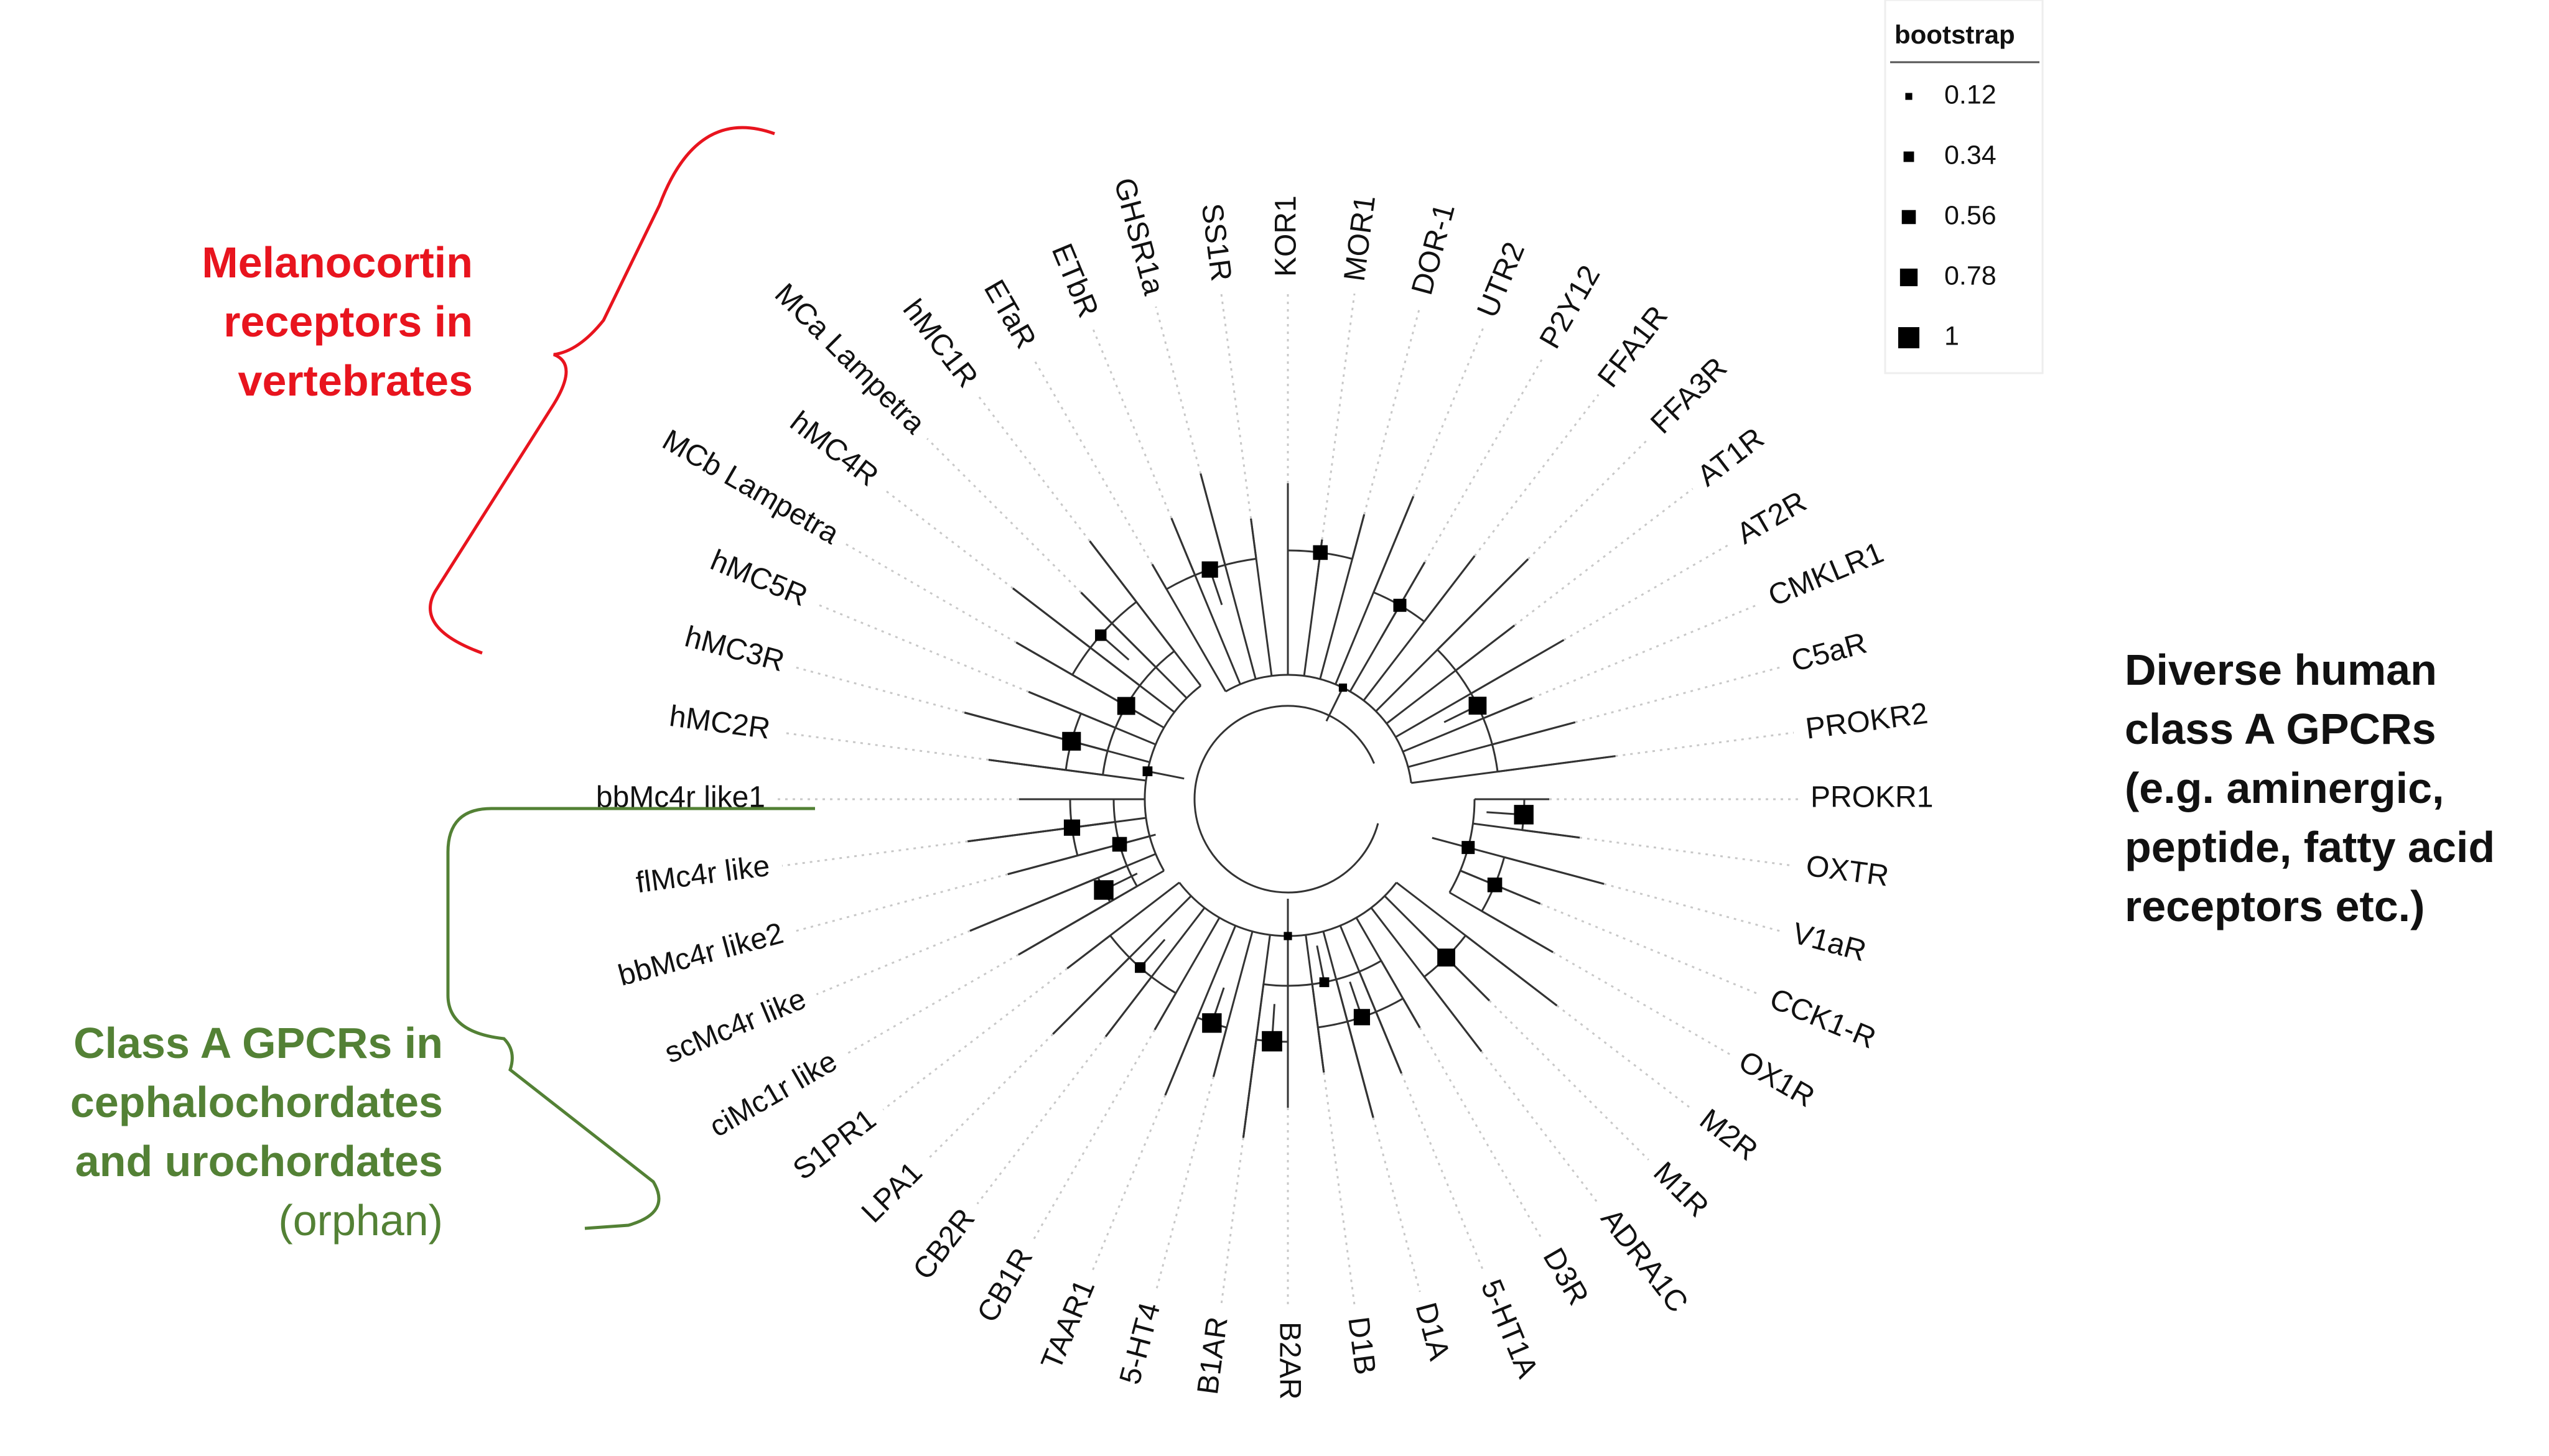 The width and height of the screenshot is (2549, 1456). Describe the element at coordinates (2275, 906) in the screenshot. I see `gpcr-line-5: receptors etc.)` at that location.